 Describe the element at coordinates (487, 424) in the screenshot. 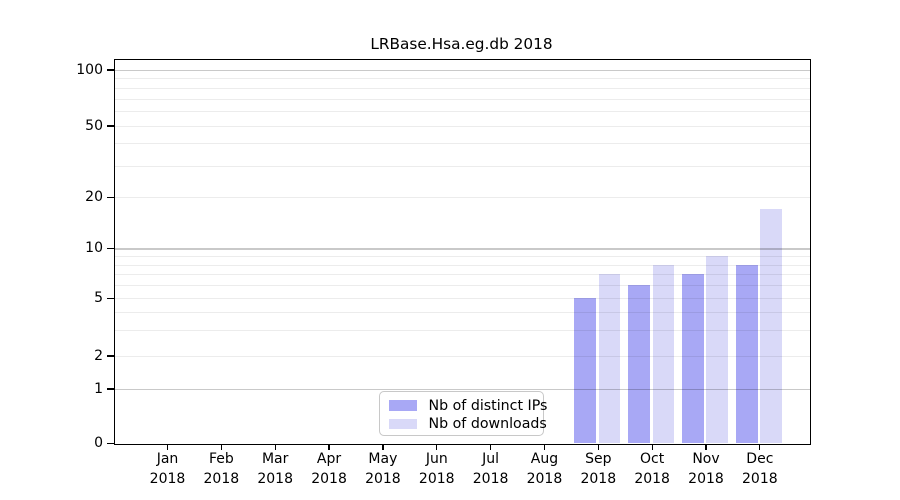

I see `legend-label-downloads: Nb of downloads` at that location.